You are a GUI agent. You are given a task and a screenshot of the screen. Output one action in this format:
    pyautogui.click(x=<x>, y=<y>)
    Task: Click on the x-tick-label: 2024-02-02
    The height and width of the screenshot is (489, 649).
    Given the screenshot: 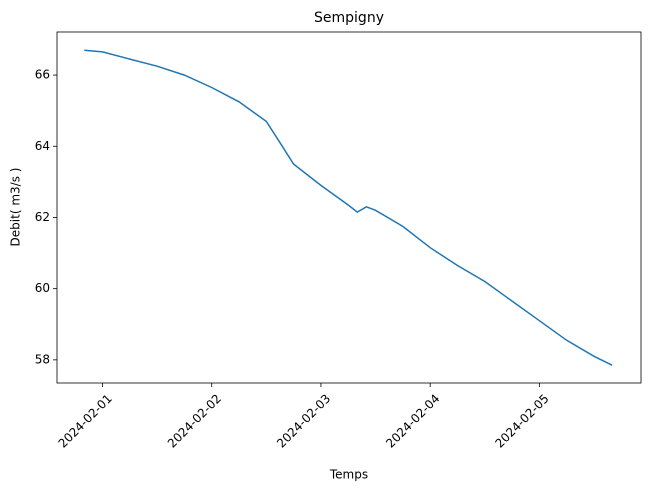 What is the action you would take?
    pyautogui.click(x=194, y=420)
    